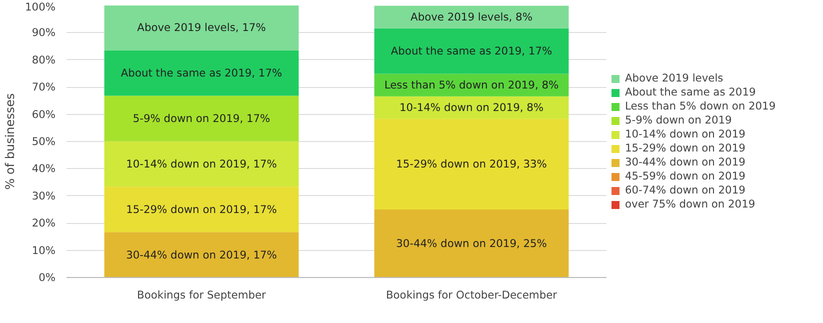 This screenshot has width=823, height=323. Describe the element at coordinates (44, 169) in the screenshot. I see `y-tick-label: 40%` at that location.